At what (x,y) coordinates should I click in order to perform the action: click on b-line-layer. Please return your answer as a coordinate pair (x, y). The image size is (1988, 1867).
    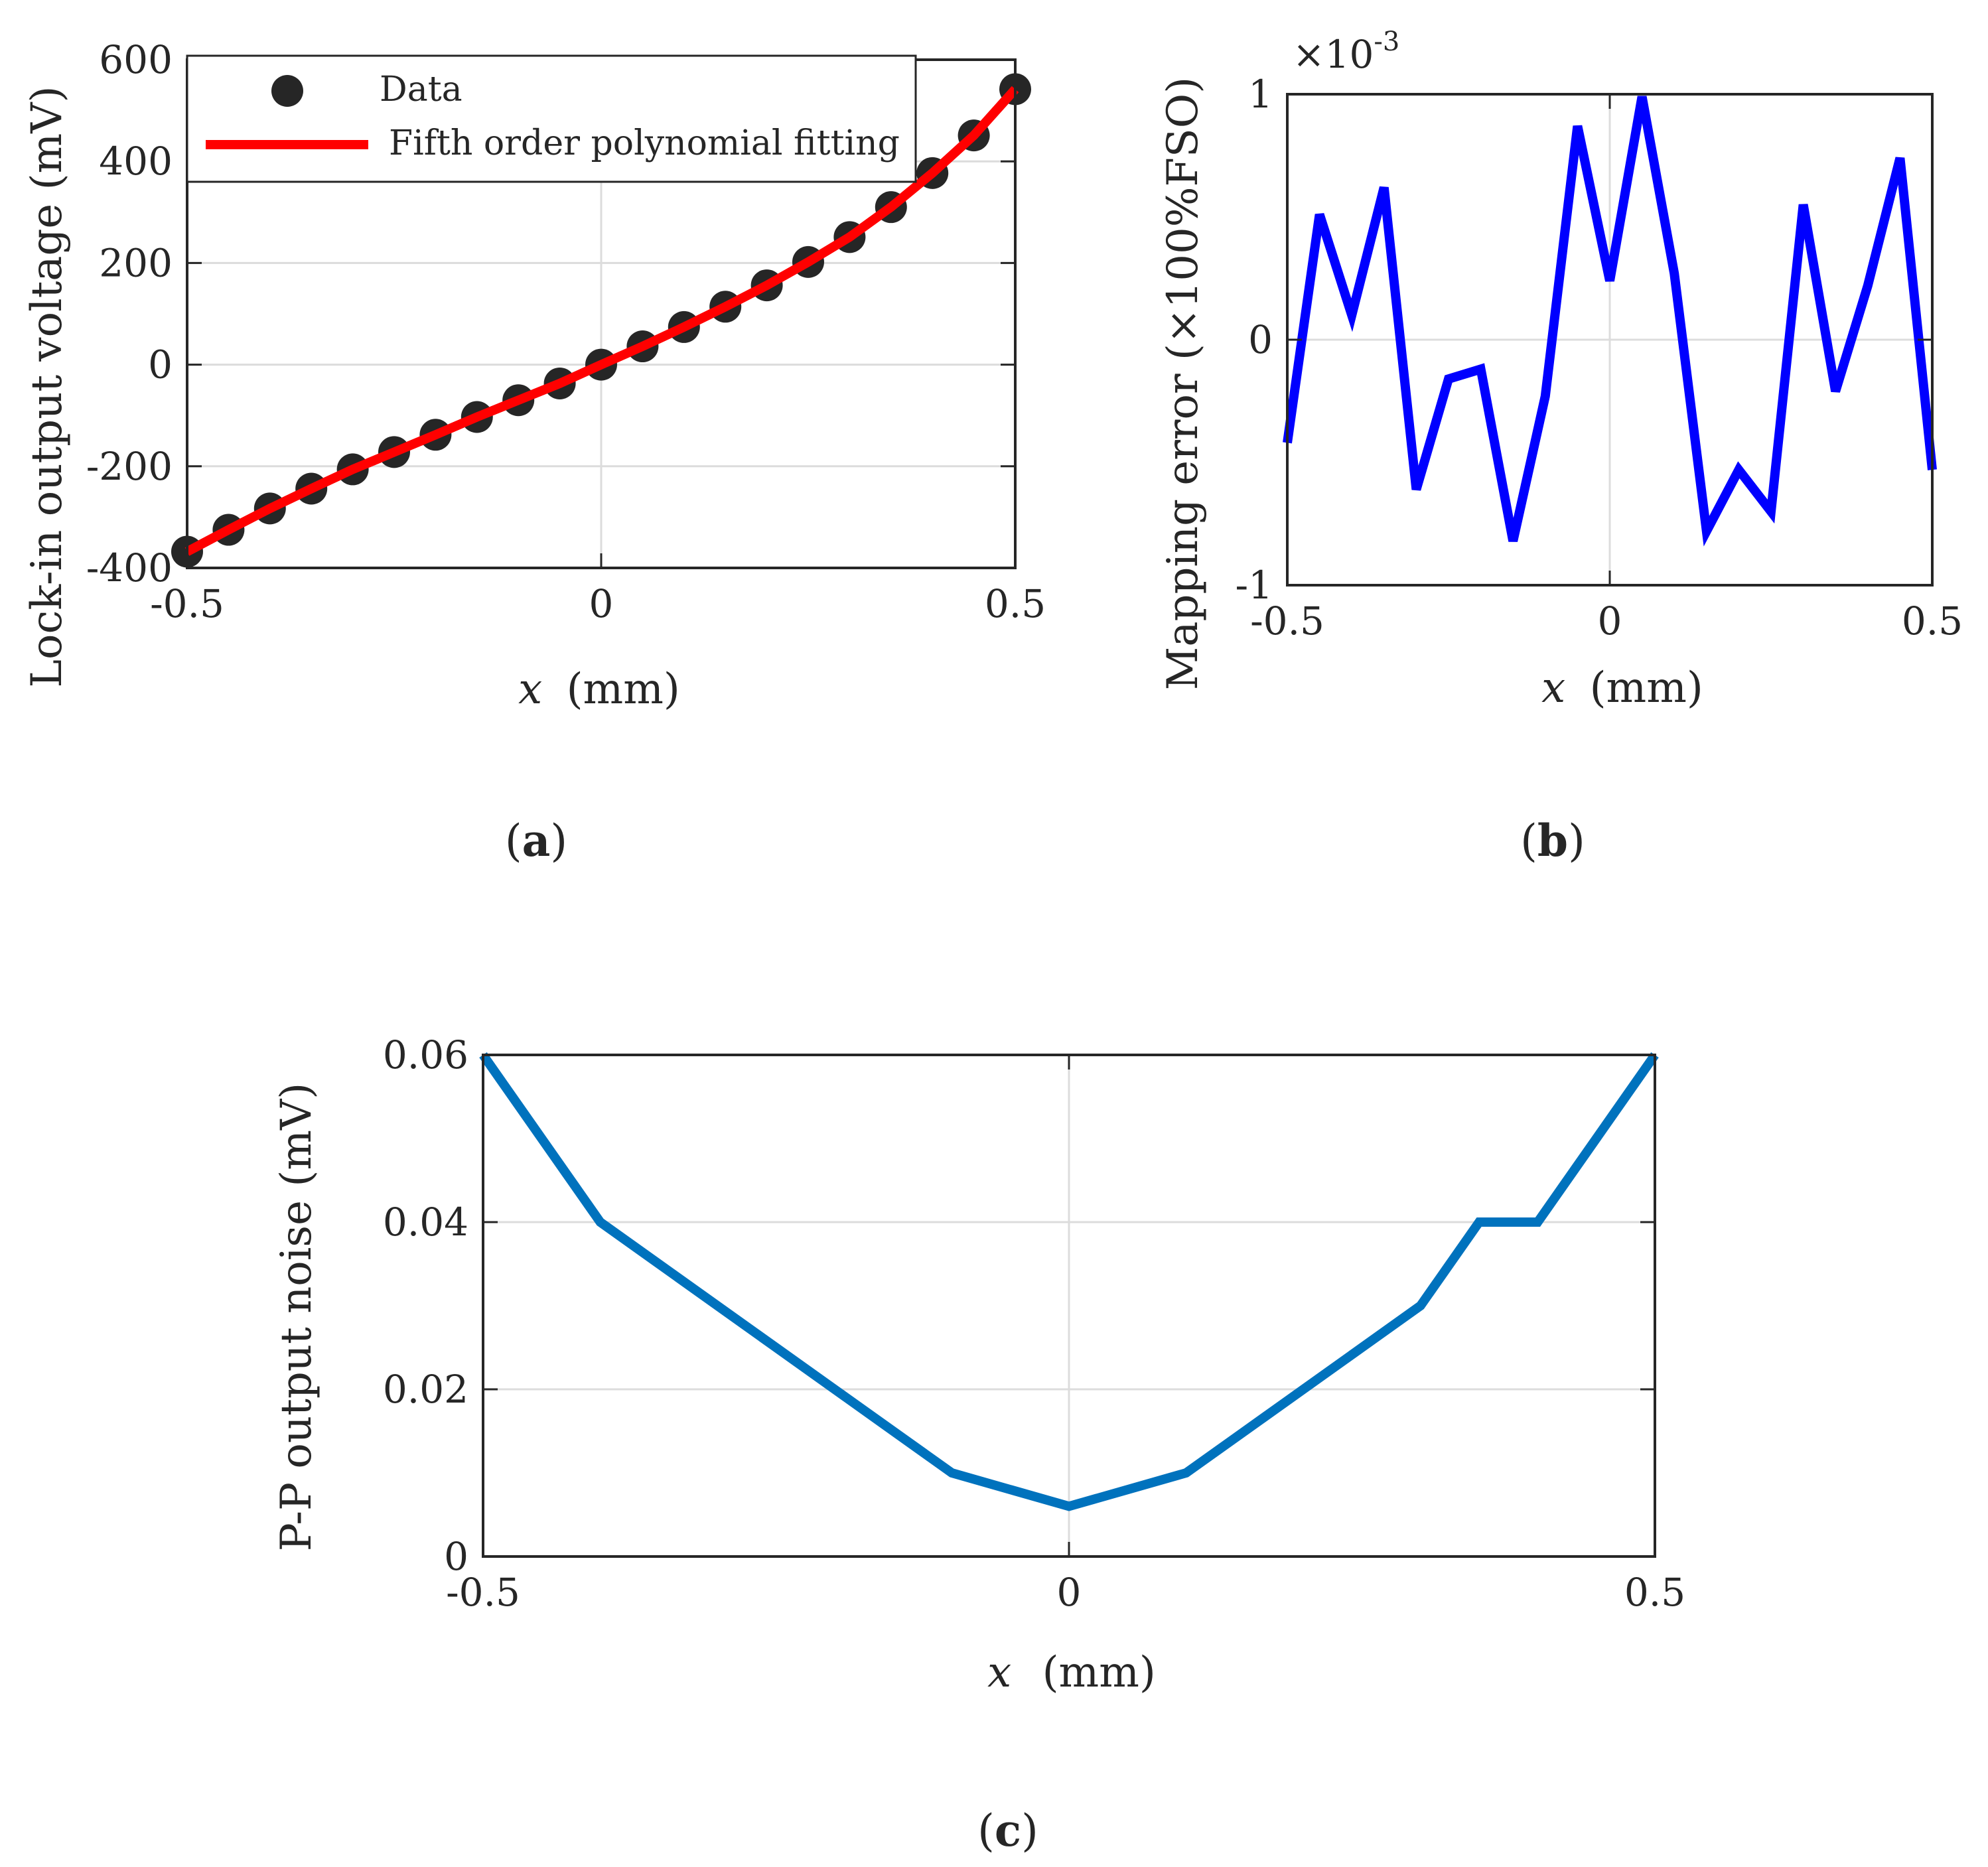
    Looking at the image, I should click on (1610, 321).